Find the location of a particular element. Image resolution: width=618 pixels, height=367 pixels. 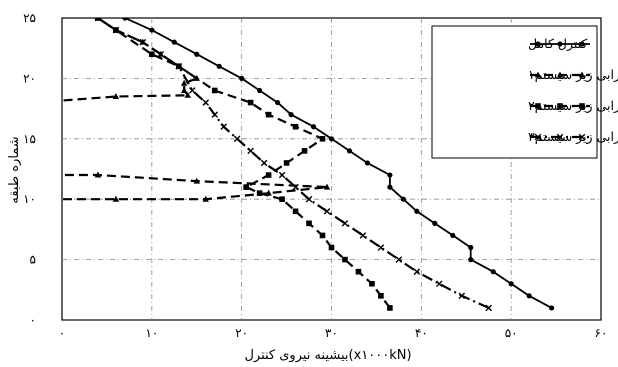

y-tick-label: ۱۵ is located at coordinates (29, 139).